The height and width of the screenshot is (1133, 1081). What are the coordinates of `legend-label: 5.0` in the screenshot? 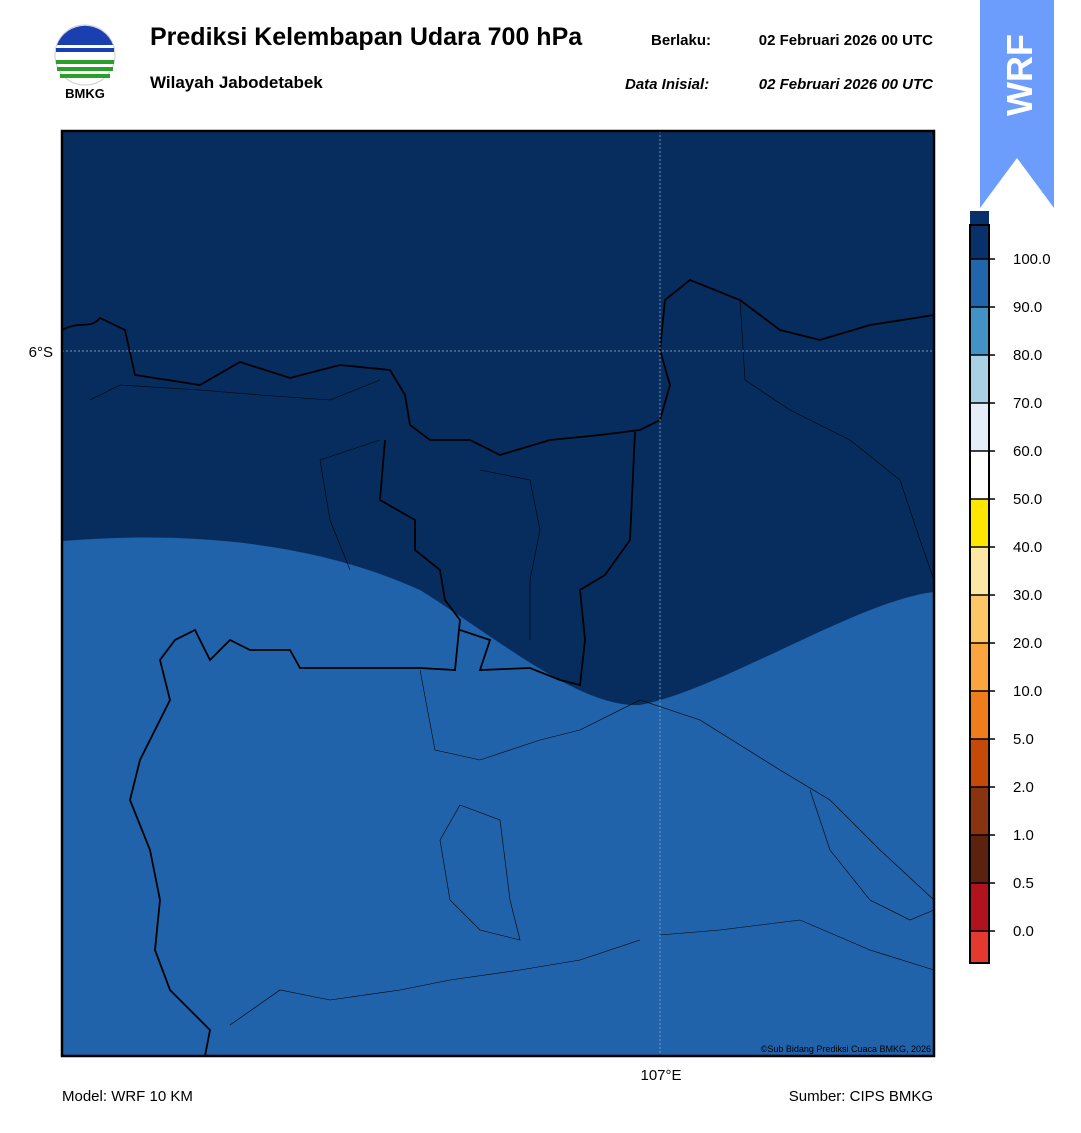 It's located at (1023, 739).